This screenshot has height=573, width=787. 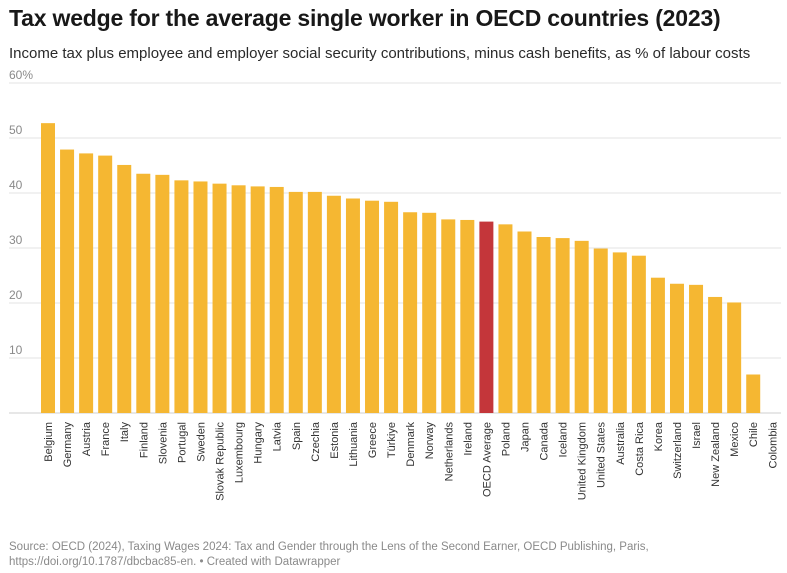 What do you see at coordinates (144, 440) in the screenshot?
I see `x-tick-label: Finland` at bounding box center [144, 440].